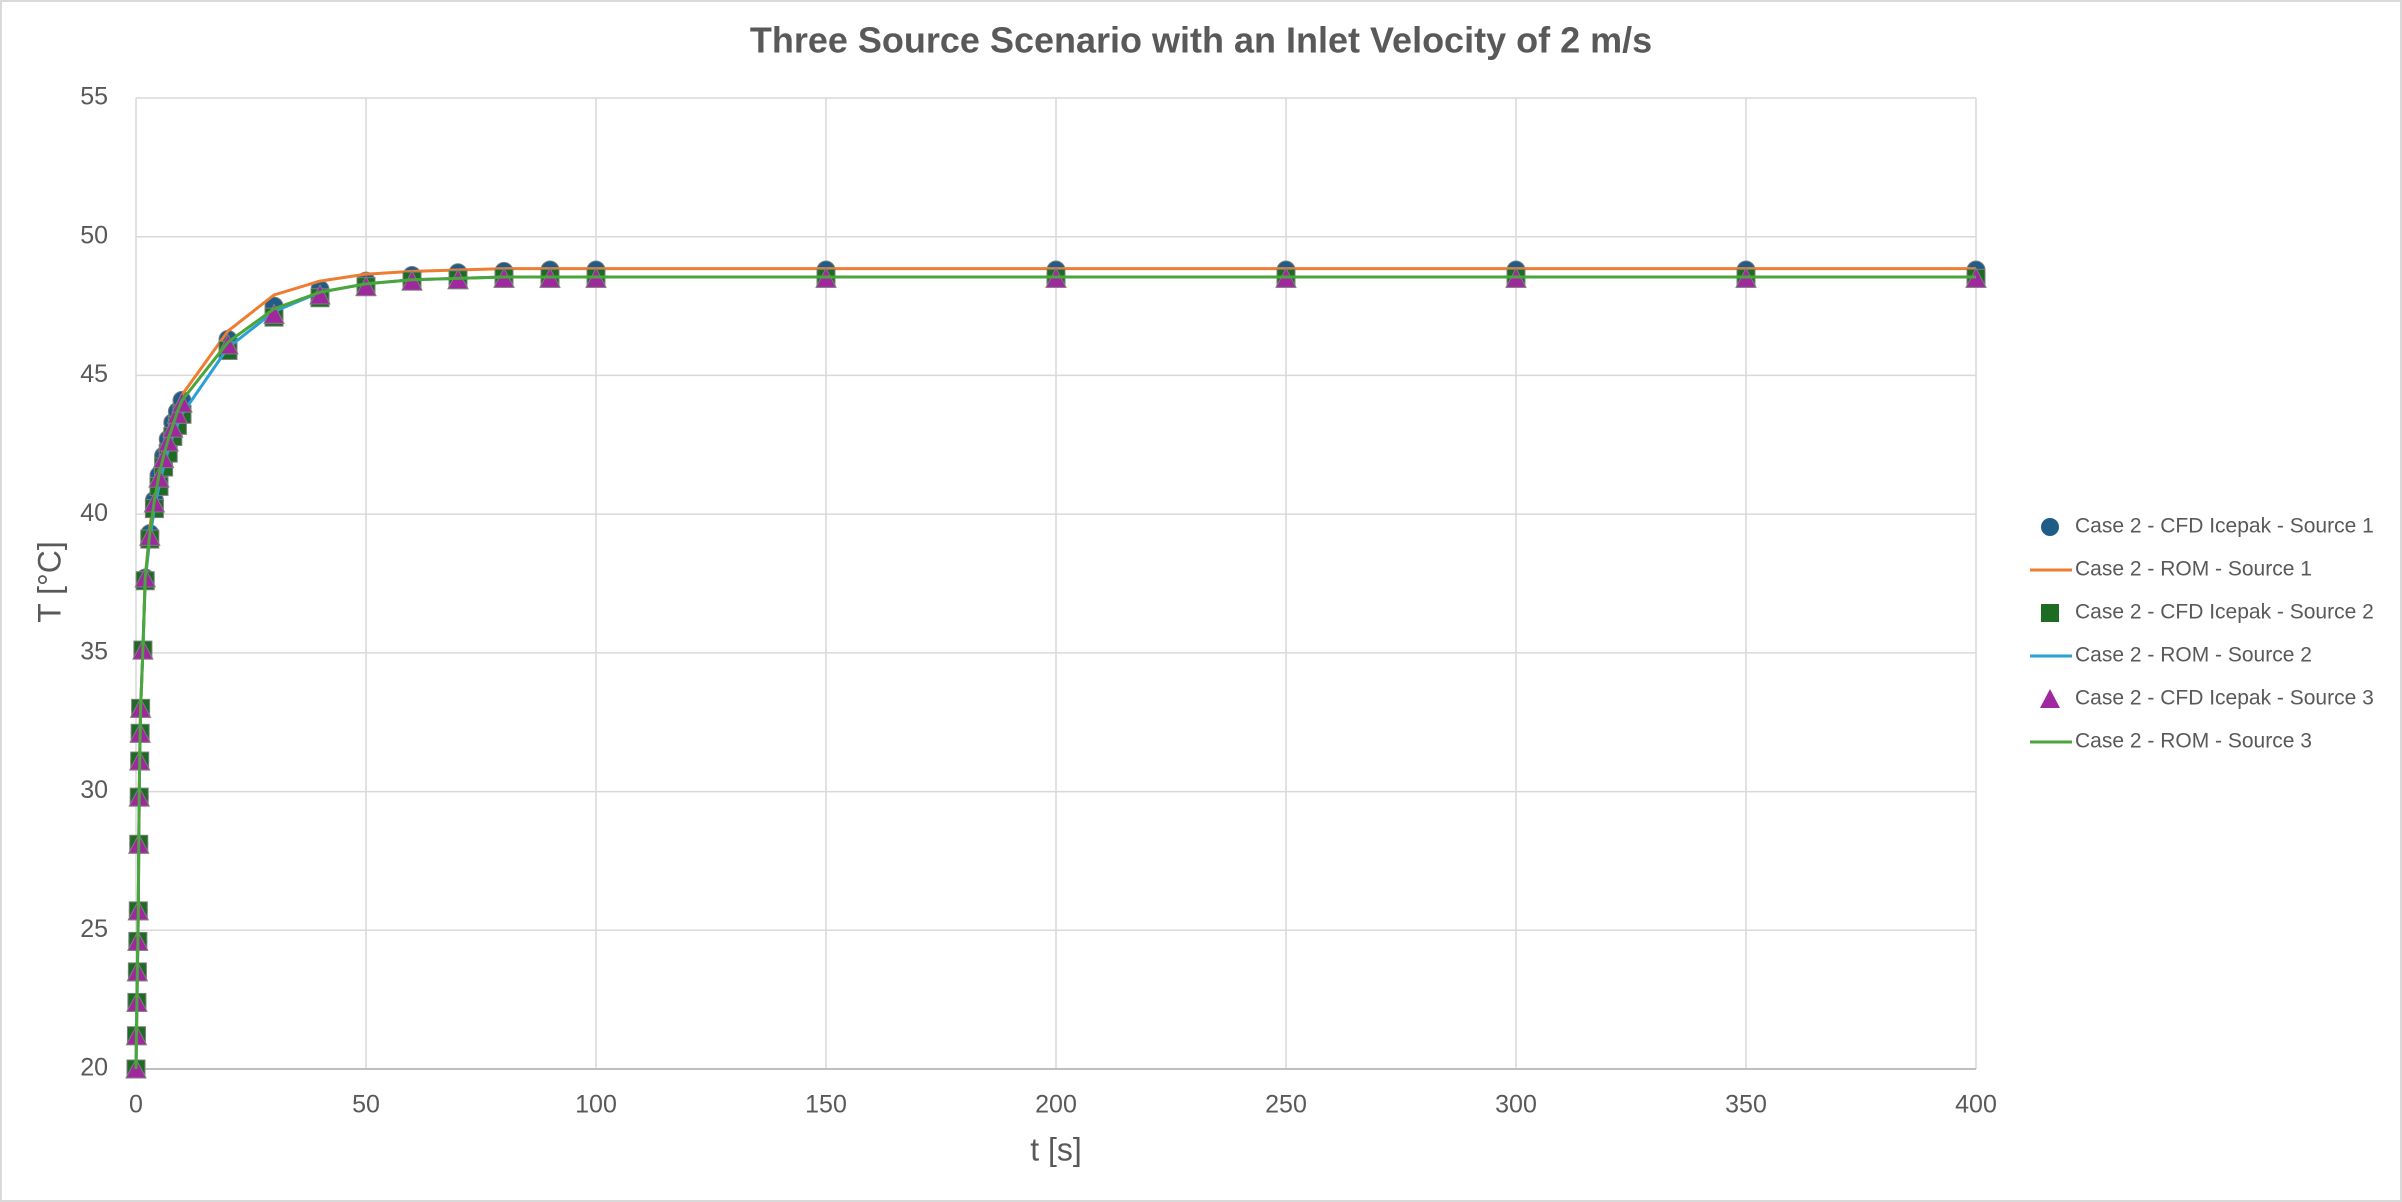 The width and height of the screenshot is (2402, 1202). I want to click on y-tick-label: 30, so click(94, 790).